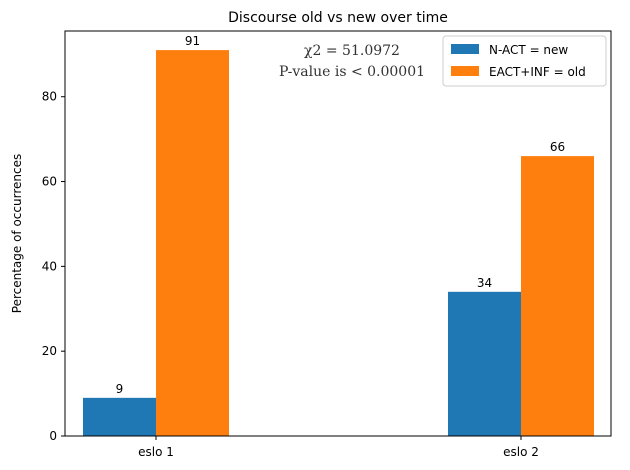  What do you see at coordinates (352, 51) in the screenshot?
I see `annotation-chi2: χ2 = 51.0972` at bounding box center [352, 51].